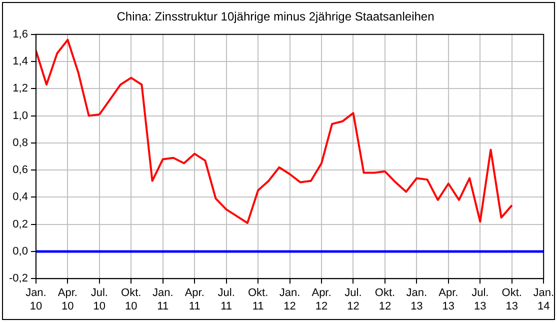 The width and height of the screenshot is (557, 322). Describe the element at coordinates (417, 299) in the screenshot. I see `x-tick-label: Jan. 13` at that location.